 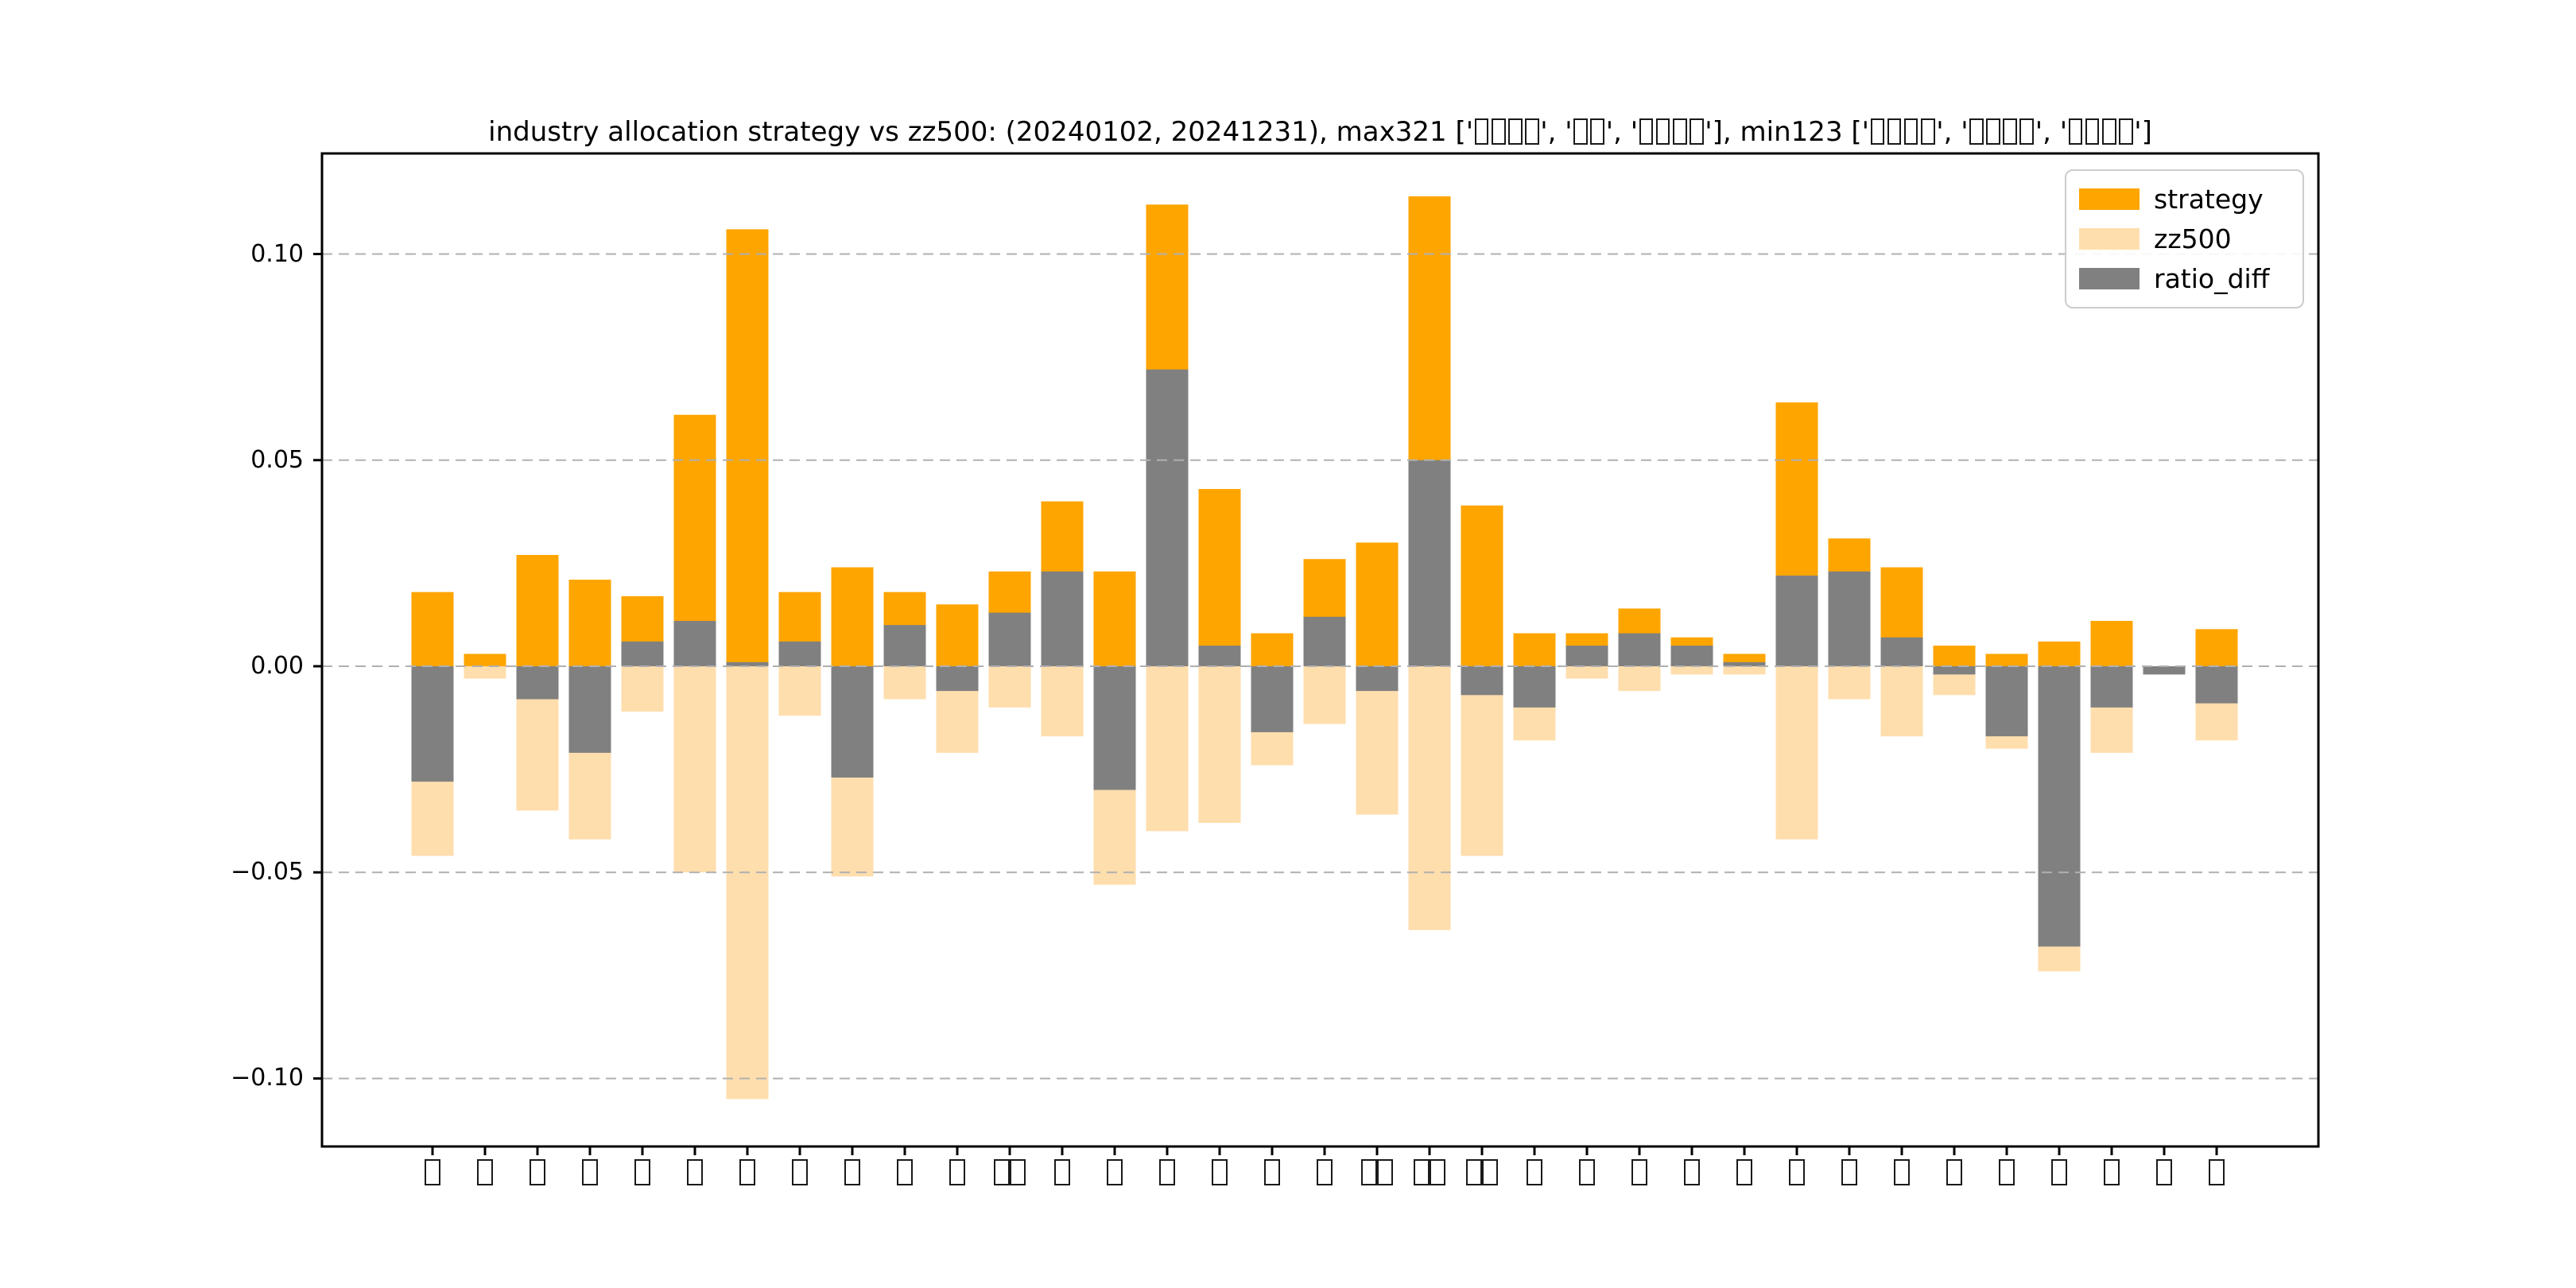 What do you see at coordinates (2109, 239) in the screenshot?
I see `legend-swatch-zz500` at bounding box center [2109, 239].